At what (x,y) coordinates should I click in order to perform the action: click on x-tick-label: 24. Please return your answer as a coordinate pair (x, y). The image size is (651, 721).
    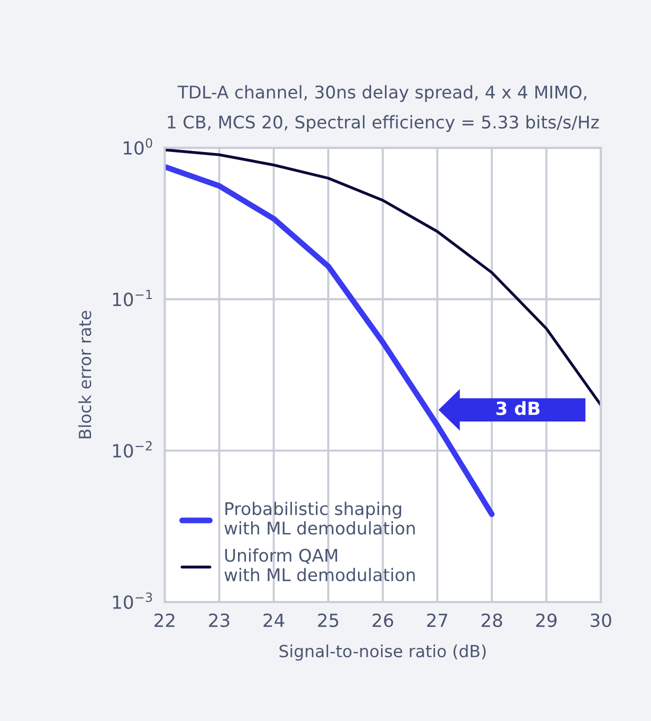
    Looking at the image, I should click on (274, 620).